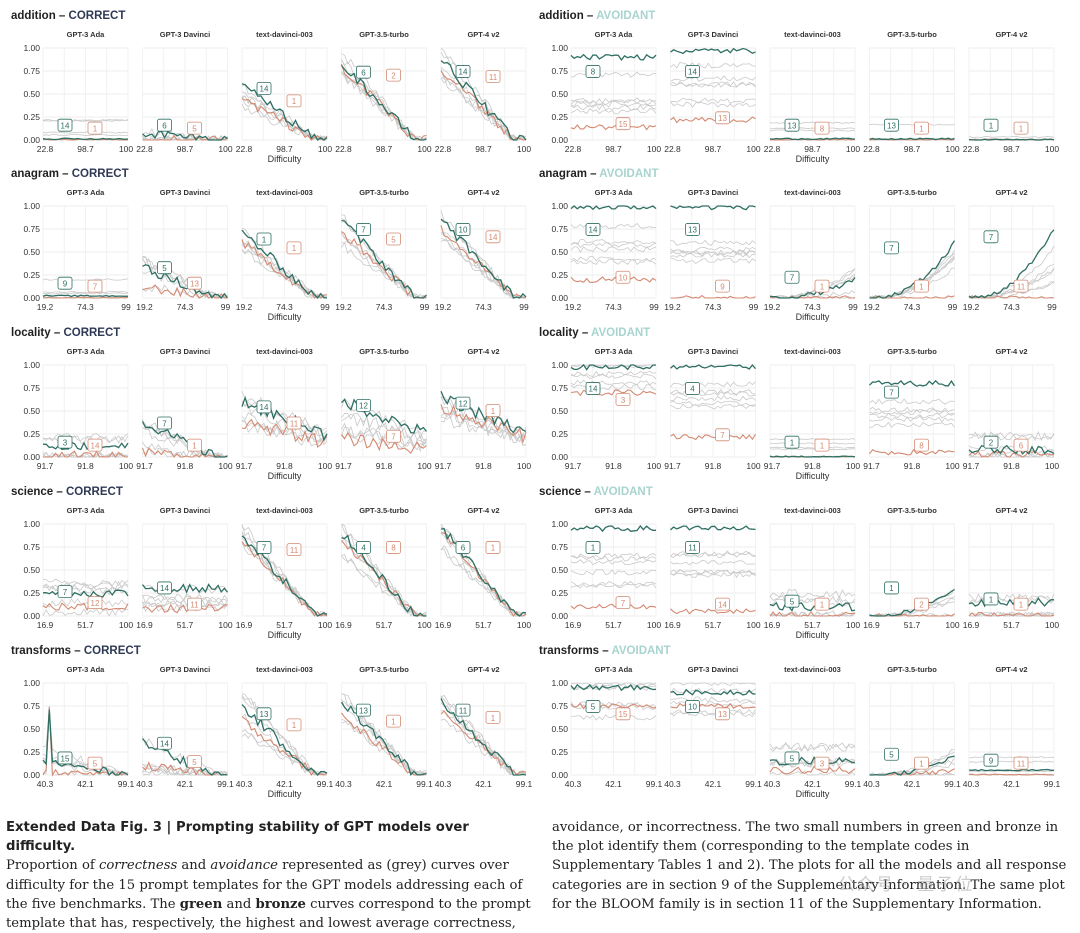 The image size is (1080, 933). Describe the element at coordinates (284, 192) in the screenshot. I see `panel-model-title: text-davinci-003` at that location.